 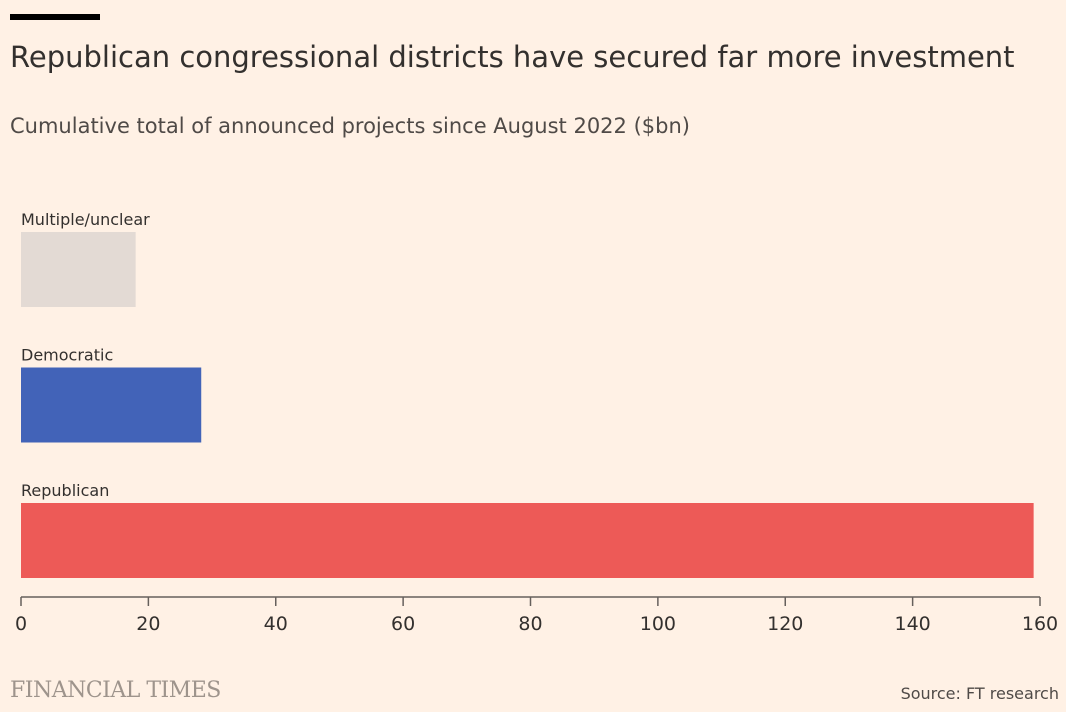 I want to click on x-tick-label: 120, so click(x=785, y=624).